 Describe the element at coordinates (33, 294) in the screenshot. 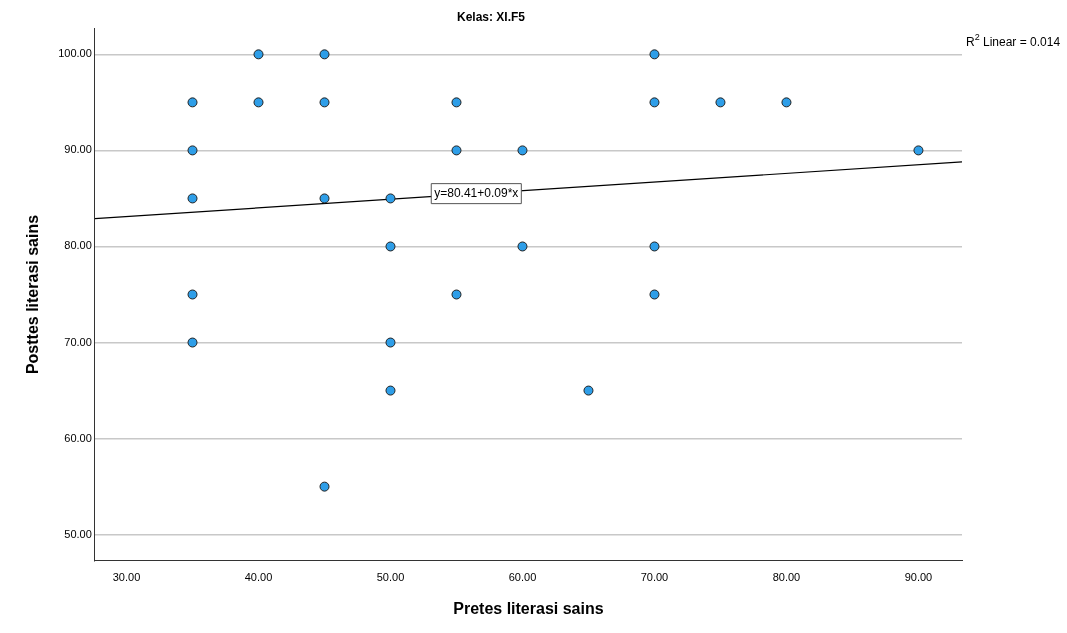

I see `y-axis-title: Posttes literasi sains` at that location.